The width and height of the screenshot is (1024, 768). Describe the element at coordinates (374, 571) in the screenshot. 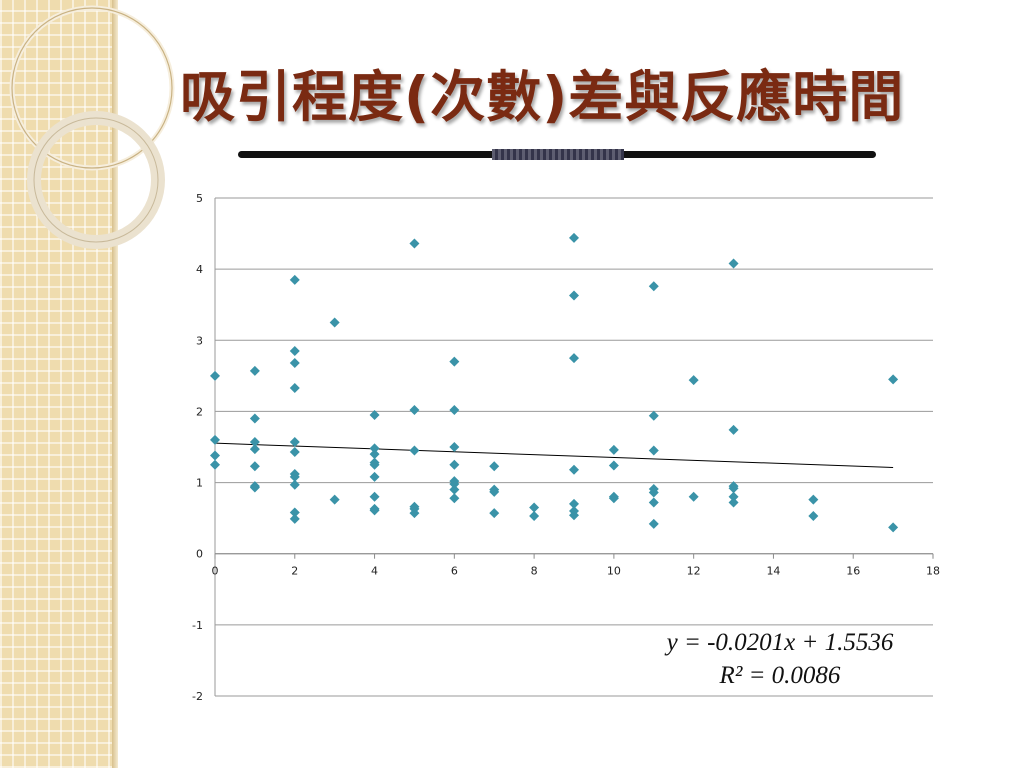

I see `x-tick-4: 4` at that location.